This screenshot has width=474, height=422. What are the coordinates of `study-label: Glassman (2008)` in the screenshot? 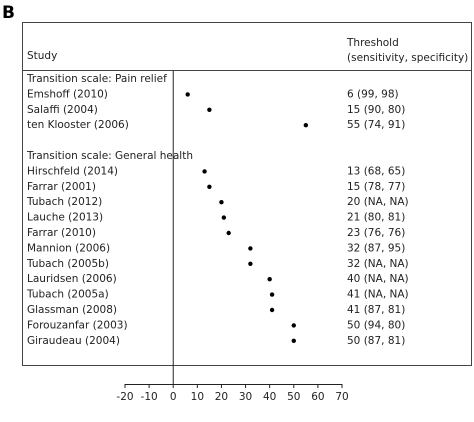 It's located at (72, 310).